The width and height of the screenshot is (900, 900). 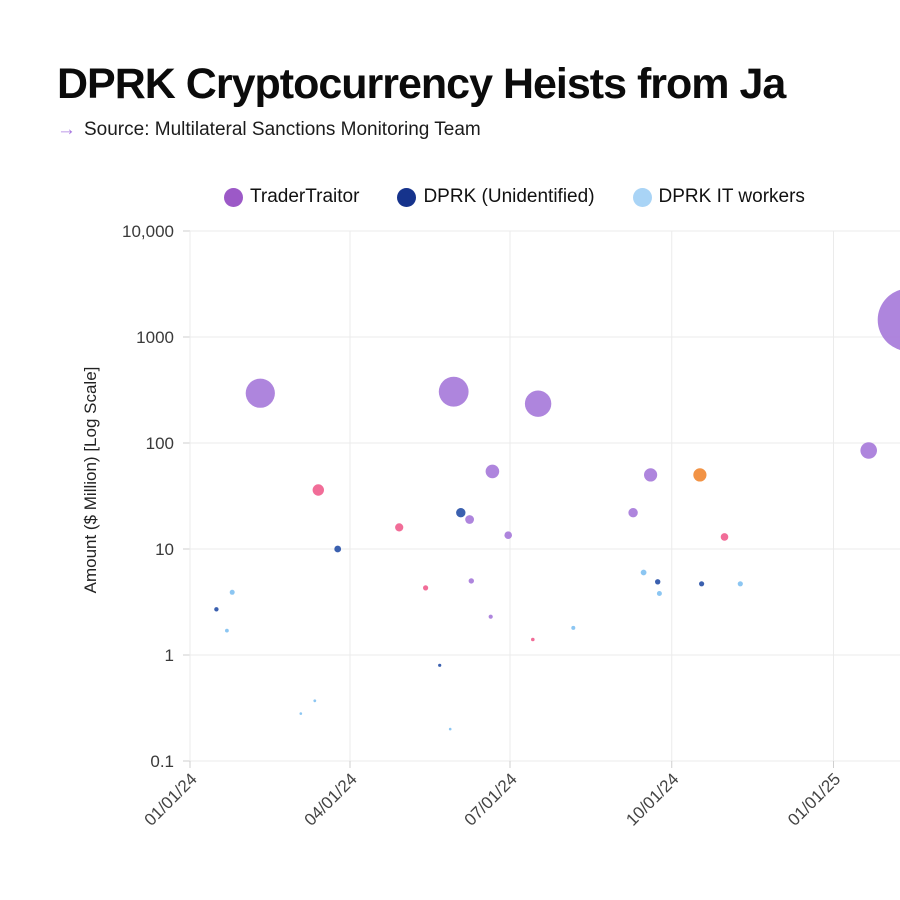 I want to click on legend-item-tradertraitor: TraderTraitor, so click(x=291, y=197).